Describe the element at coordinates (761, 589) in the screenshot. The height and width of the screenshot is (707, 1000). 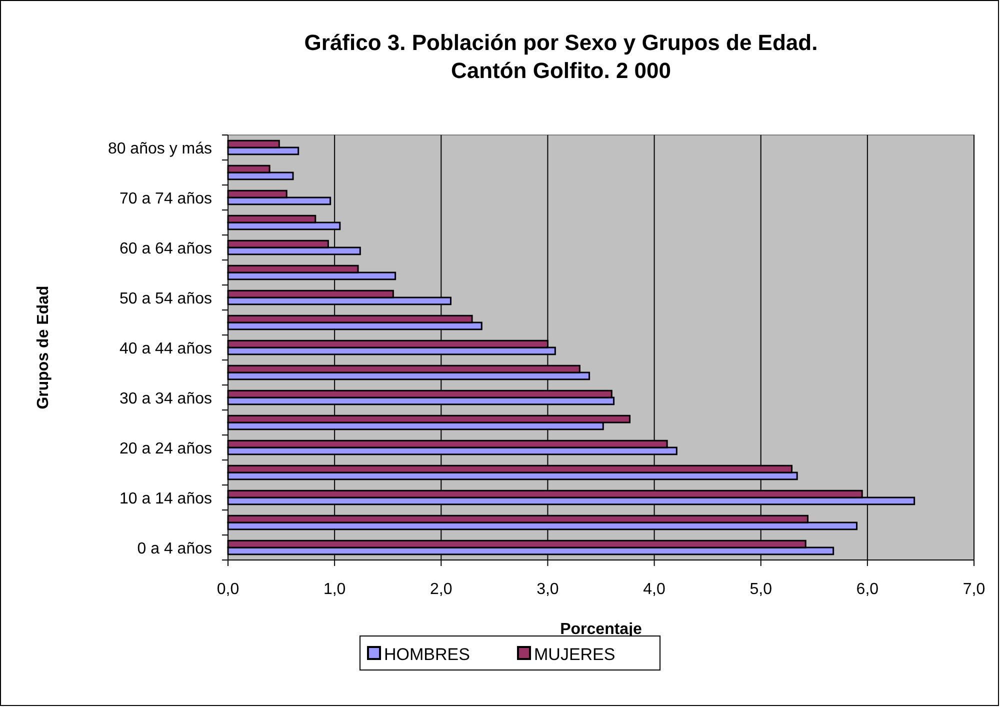
I see `x-tick-label: 5,0` at that location.